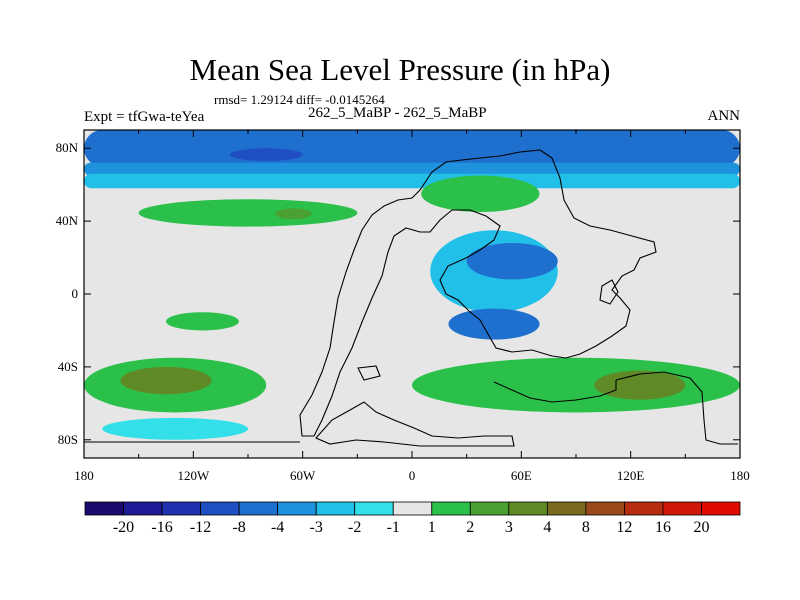 This screenshot has height=600, width=800. Describe the element at coordinates (316, 527) in the screenshot. I see `colorbar-label: -3` at that location.